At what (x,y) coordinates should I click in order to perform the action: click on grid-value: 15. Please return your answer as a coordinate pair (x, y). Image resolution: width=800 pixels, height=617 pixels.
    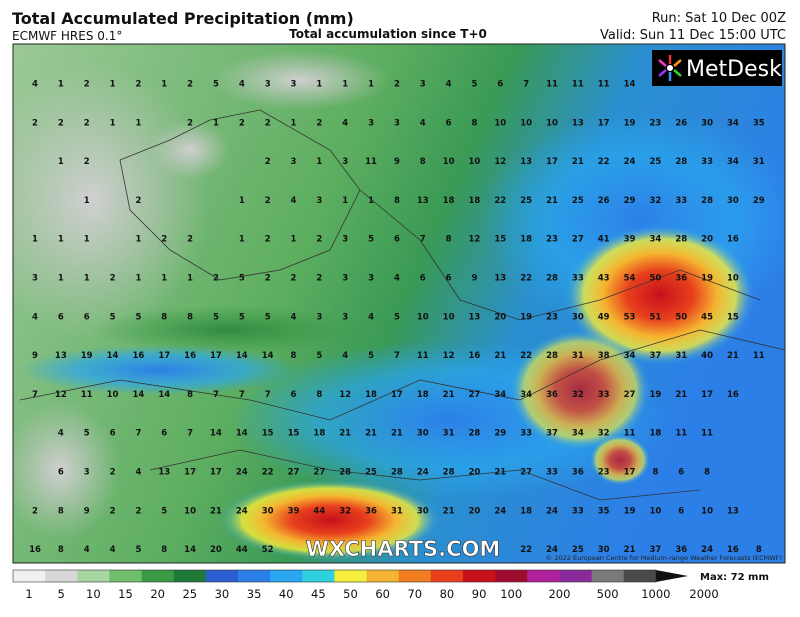
    Looking at the image, I should click on (733, 317).